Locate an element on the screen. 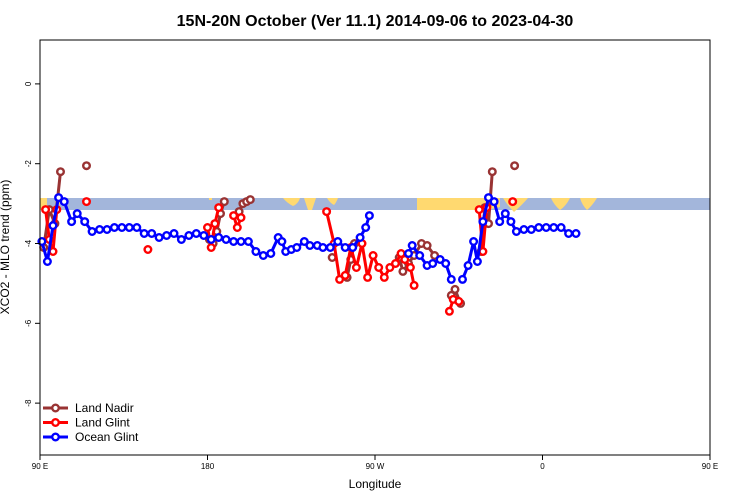 The height and width of the screenshot is (500, 750). x-tick-label-1: 180 is located at coordinates (208, 466).